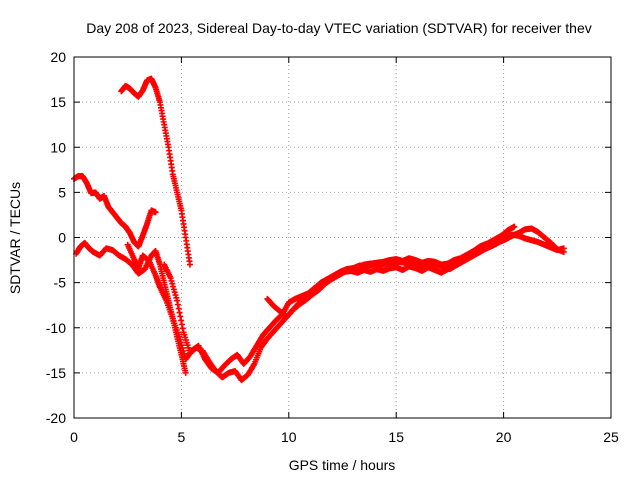 This screenshot has width=640, height=480. What do you see at coordinates (56, 418) in the screenshot?
I see `y-tick-label: -20` at bounding box center [56, 418].